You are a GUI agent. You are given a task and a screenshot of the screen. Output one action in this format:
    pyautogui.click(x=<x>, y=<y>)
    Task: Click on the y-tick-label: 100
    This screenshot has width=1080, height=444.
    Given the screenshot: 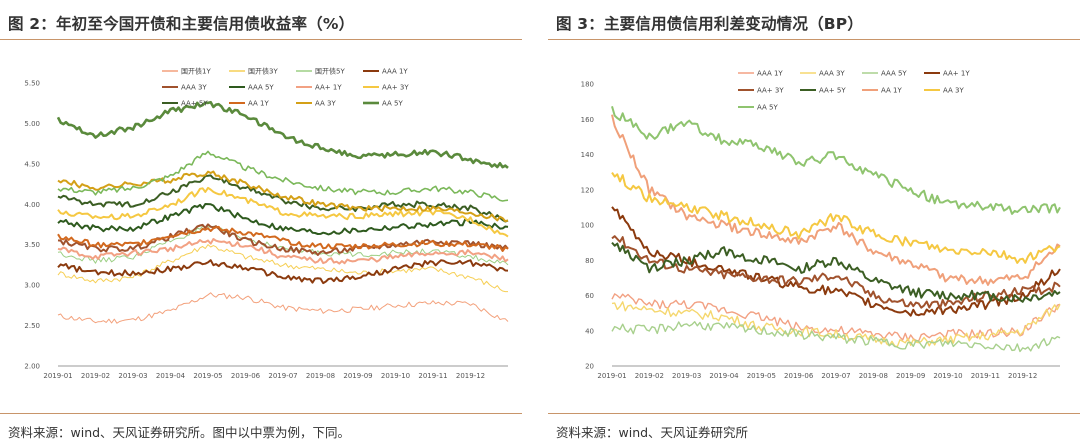 What is the action you would take?
    pyautogui.click(x=587, y=226)
    